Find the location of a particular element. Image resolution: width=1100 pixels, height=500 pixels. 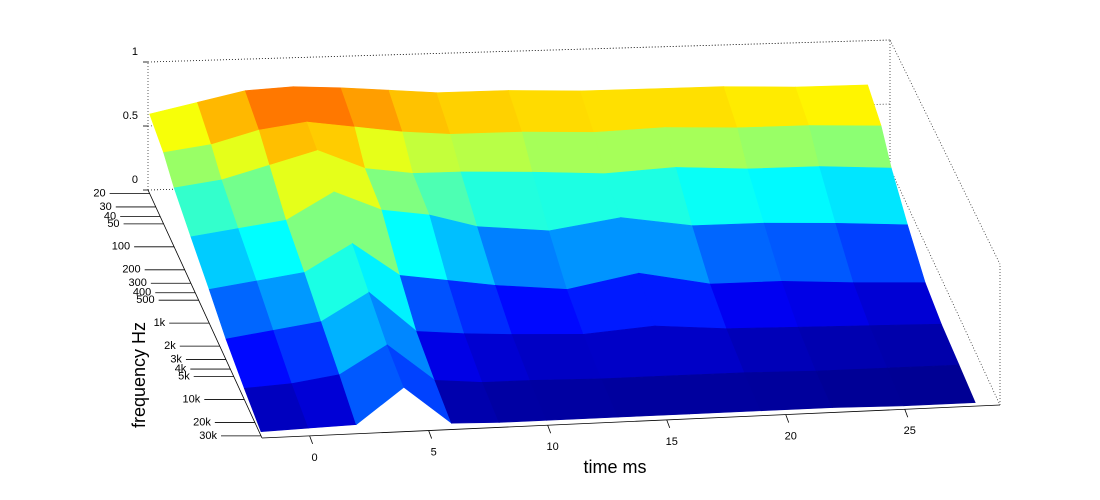

y-tick-label: 30k is located at coordinates (208, 436).